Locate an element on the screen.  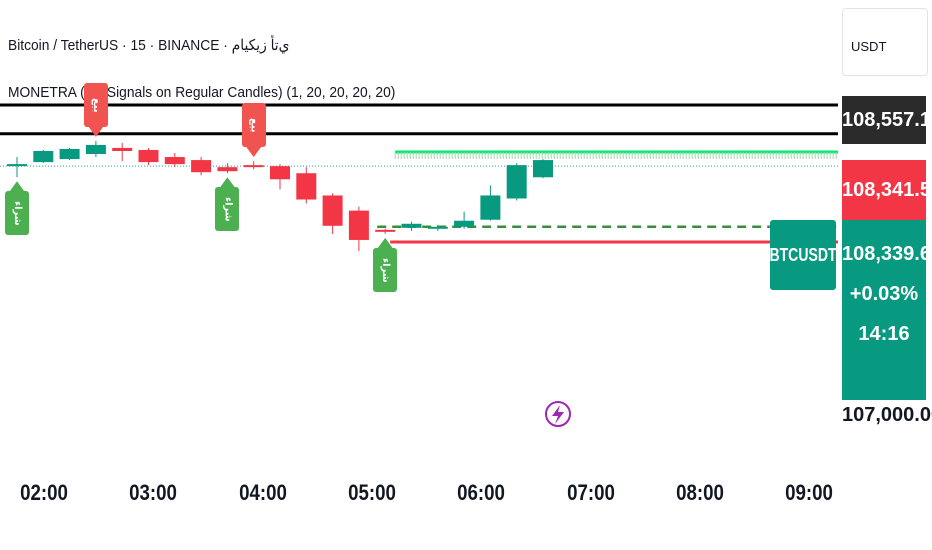
high-price-label: 108,557.13 is located at coordinates (887, 120).